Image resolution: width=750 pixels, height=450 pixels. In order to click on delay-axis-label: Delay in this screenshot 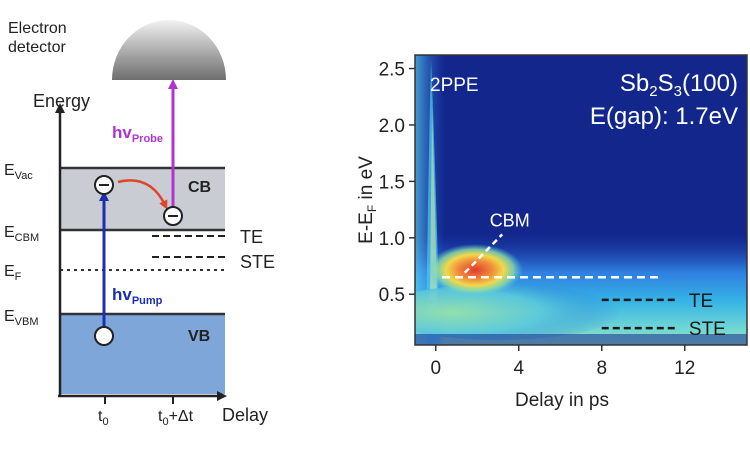, I will do `click(245, 415)`.